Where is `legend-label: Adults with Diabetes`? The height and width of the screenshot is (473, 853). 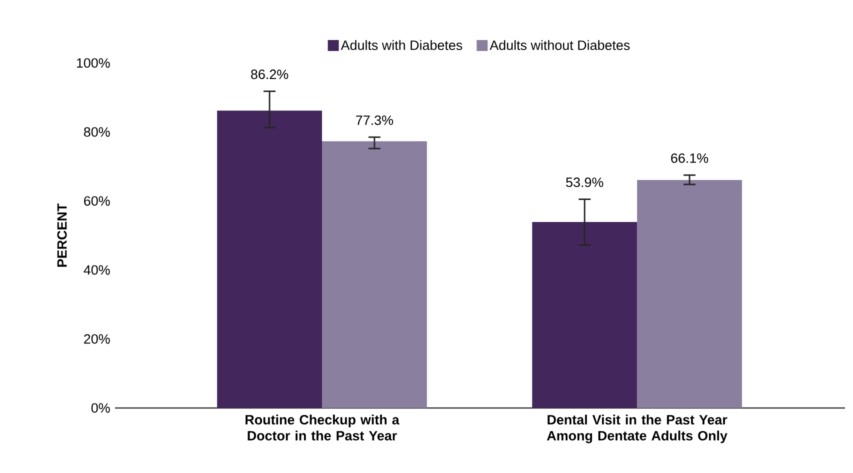
legend-label: Adults with Diabetes is located at coordinates (401, 45).